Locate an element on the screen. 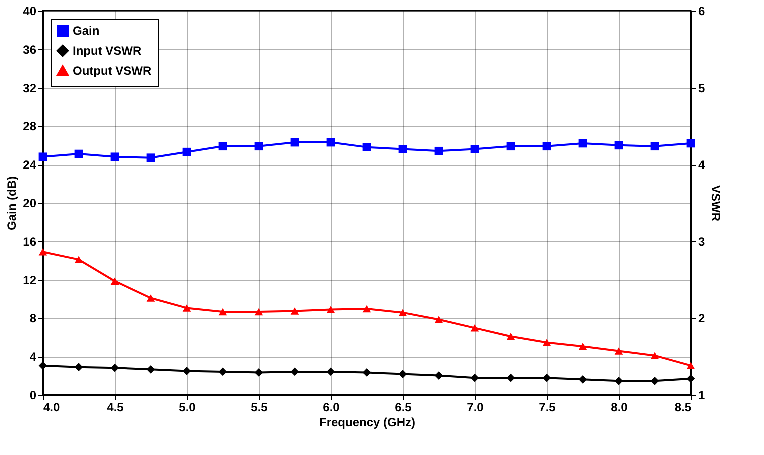  y-tick-label: 32 is located at coordinates (30, 88).